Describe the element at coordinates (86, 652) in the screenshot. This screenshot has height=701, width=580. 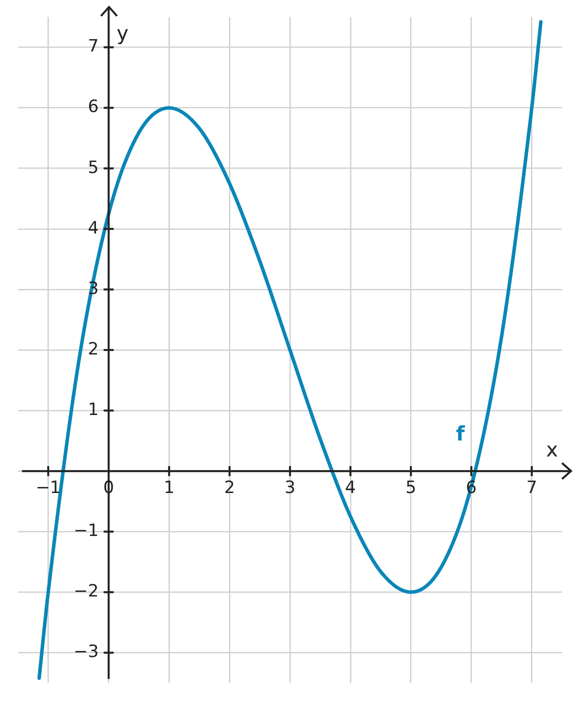
I see `y-tick-label: −3` at that location.